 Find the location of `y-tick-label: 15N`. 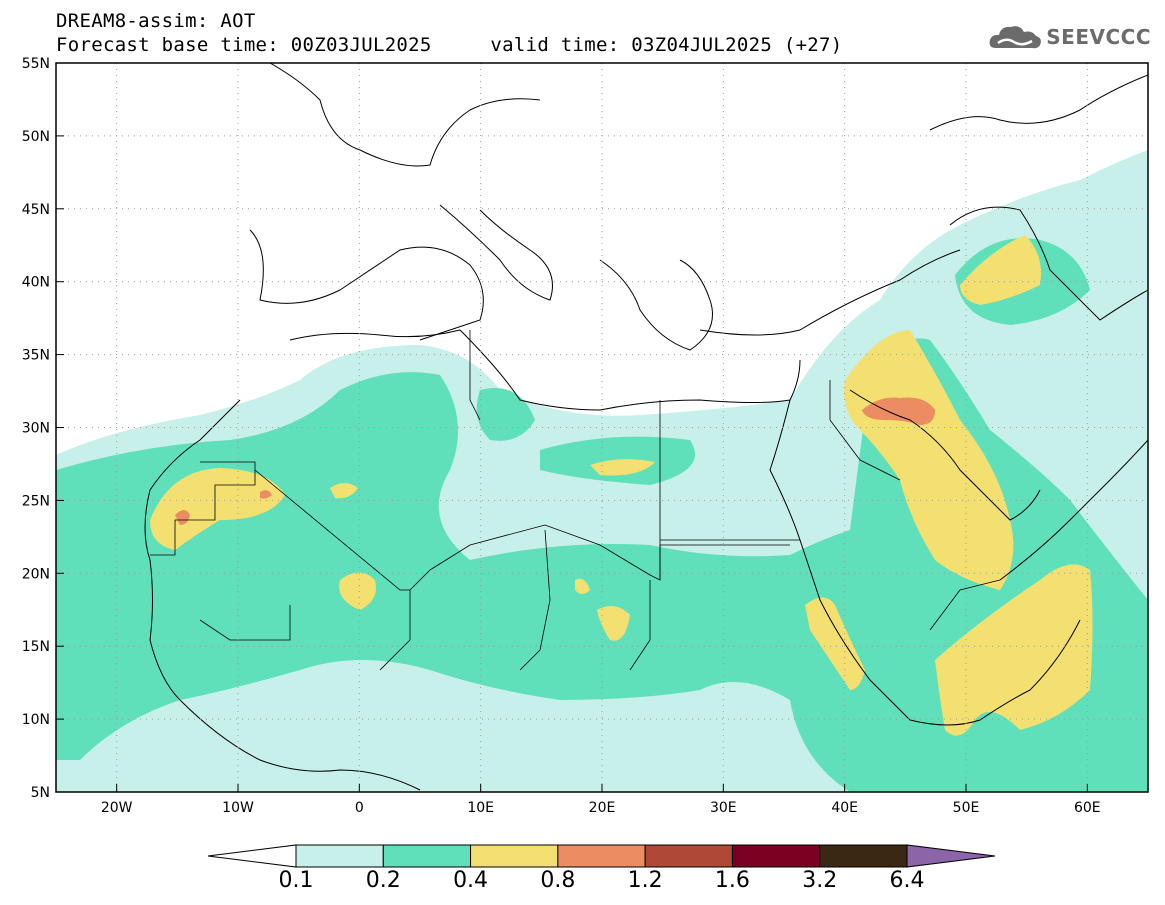

y-tick-label: 15N is located at coordinates (36, 647).